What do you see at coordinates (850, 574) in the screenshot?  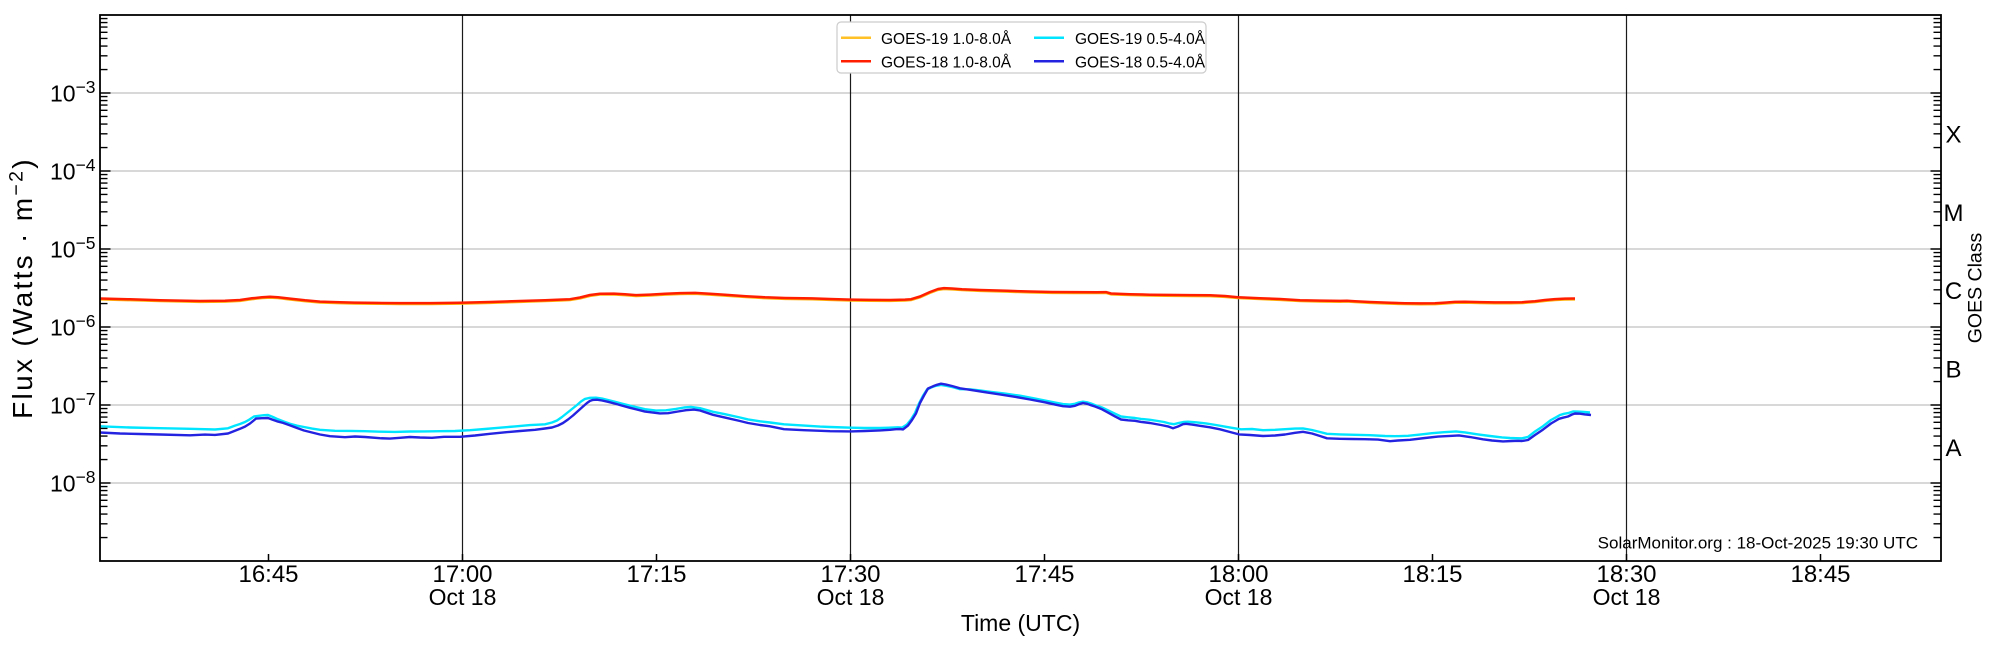 I see `svg-text: 17:30` at bounding box center [850, 574].